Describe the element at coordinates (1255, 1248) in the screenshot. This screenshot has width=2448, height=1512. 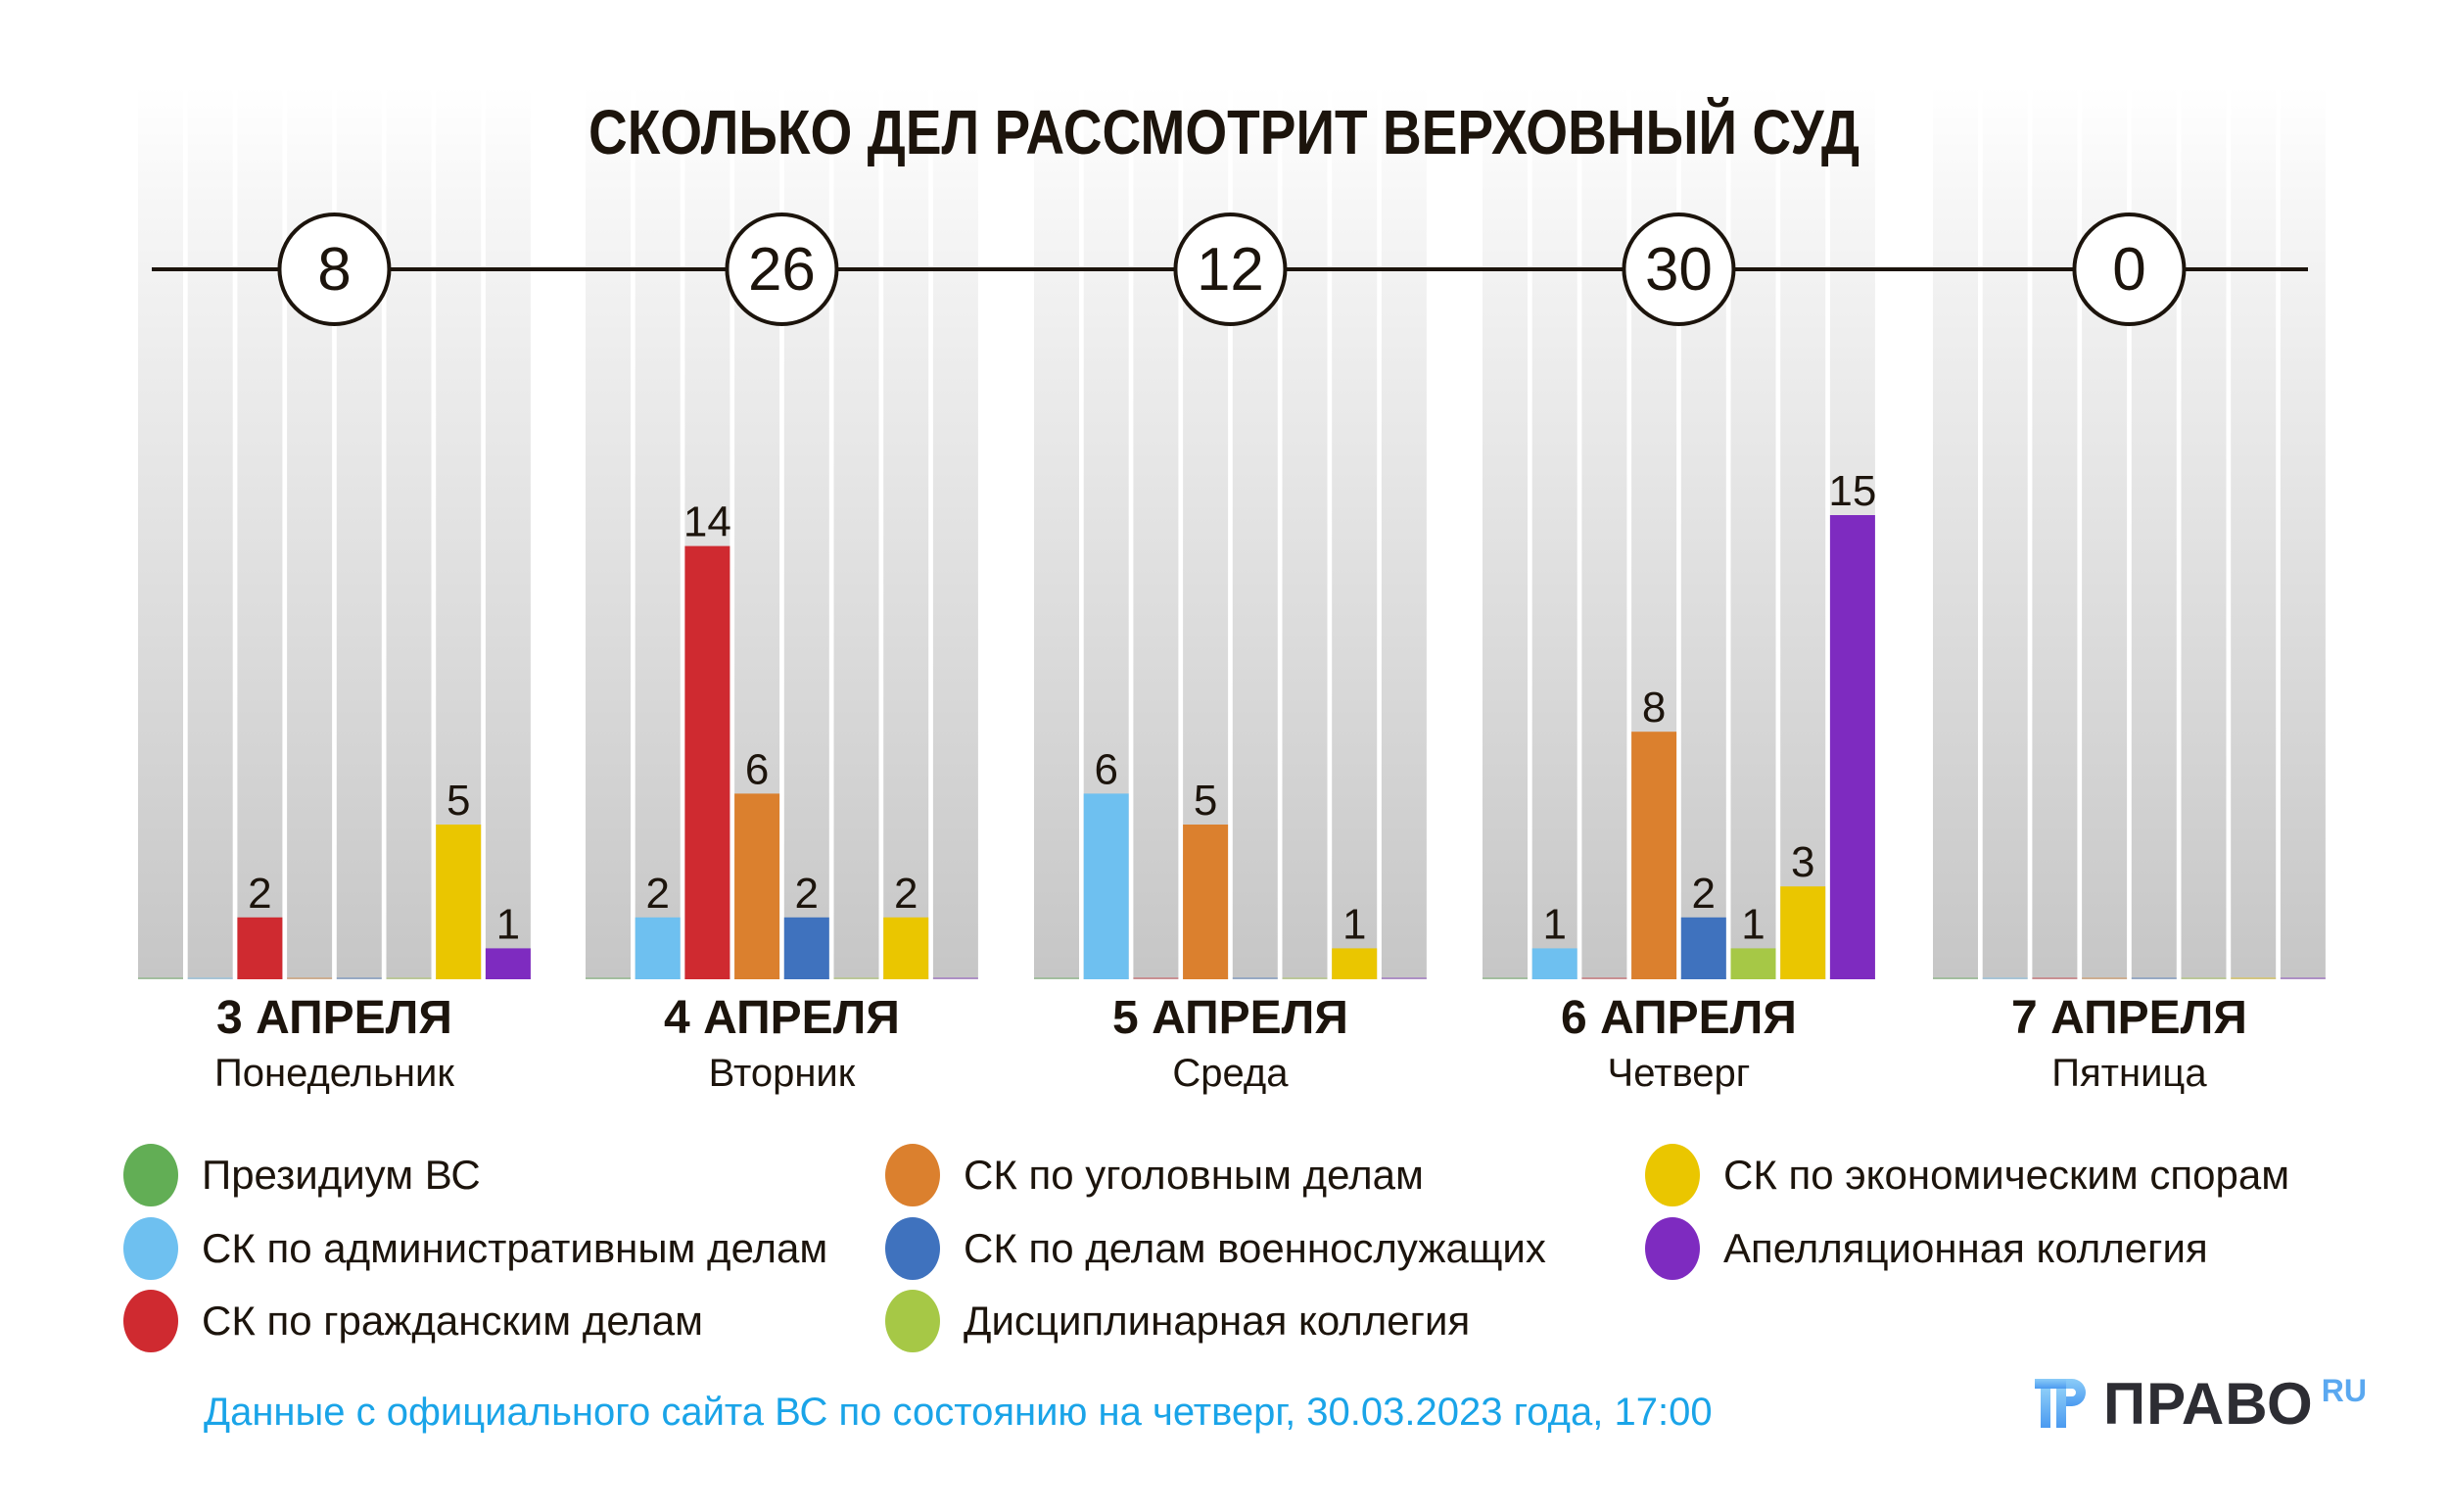
I see `legend-label: СК по делам военнослужащих` at that location.